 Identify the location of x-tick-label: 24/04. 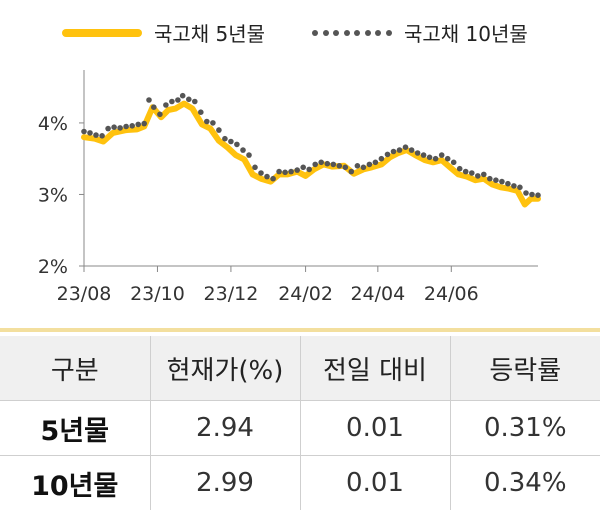
(377, 294).